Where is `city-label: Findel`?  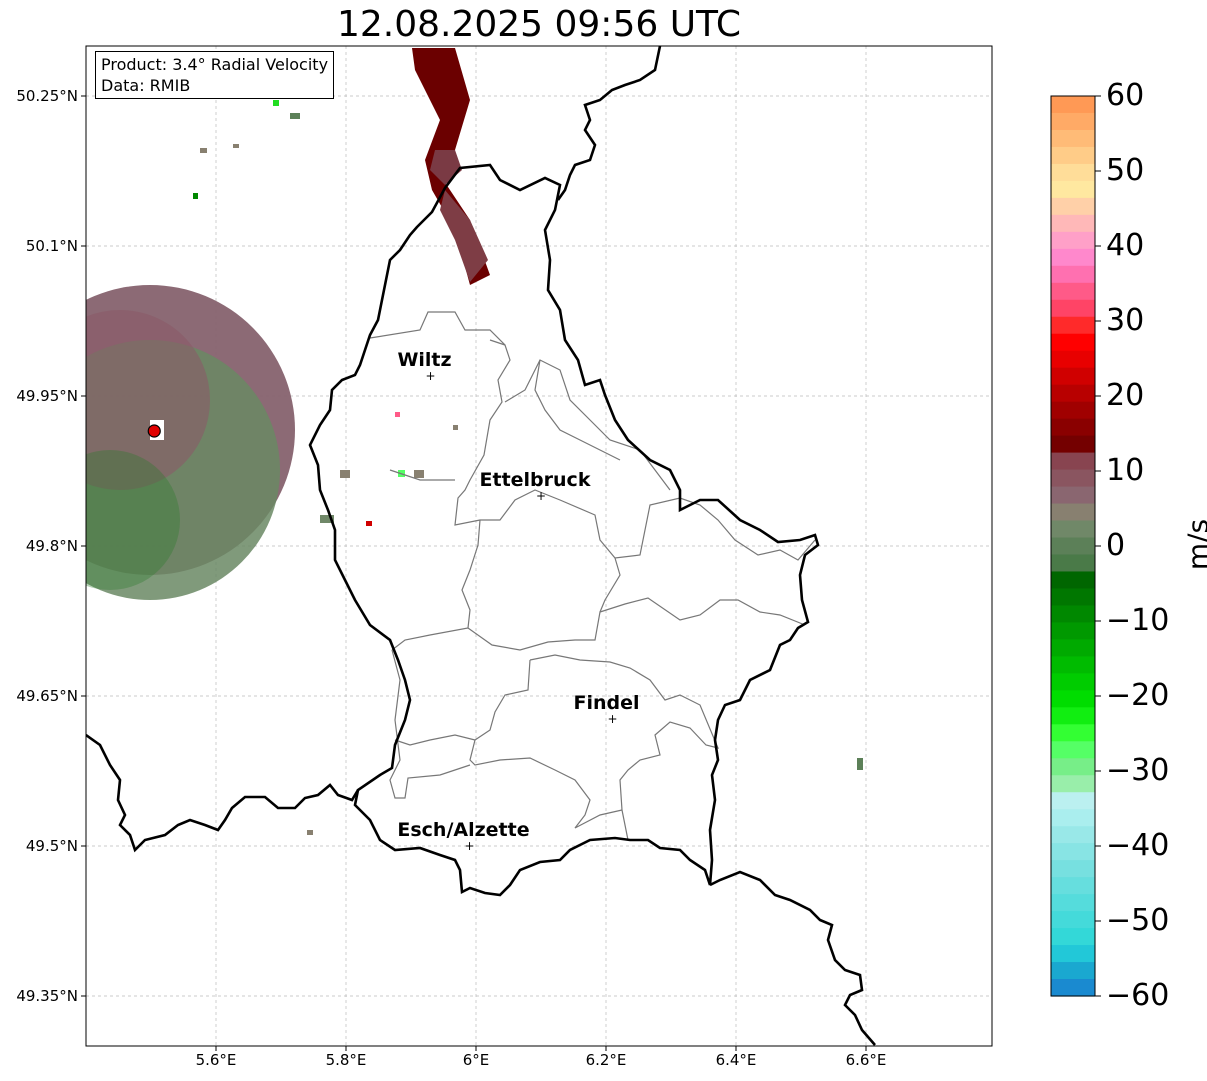 city-label: Findel is located at coordinates (606, 703).